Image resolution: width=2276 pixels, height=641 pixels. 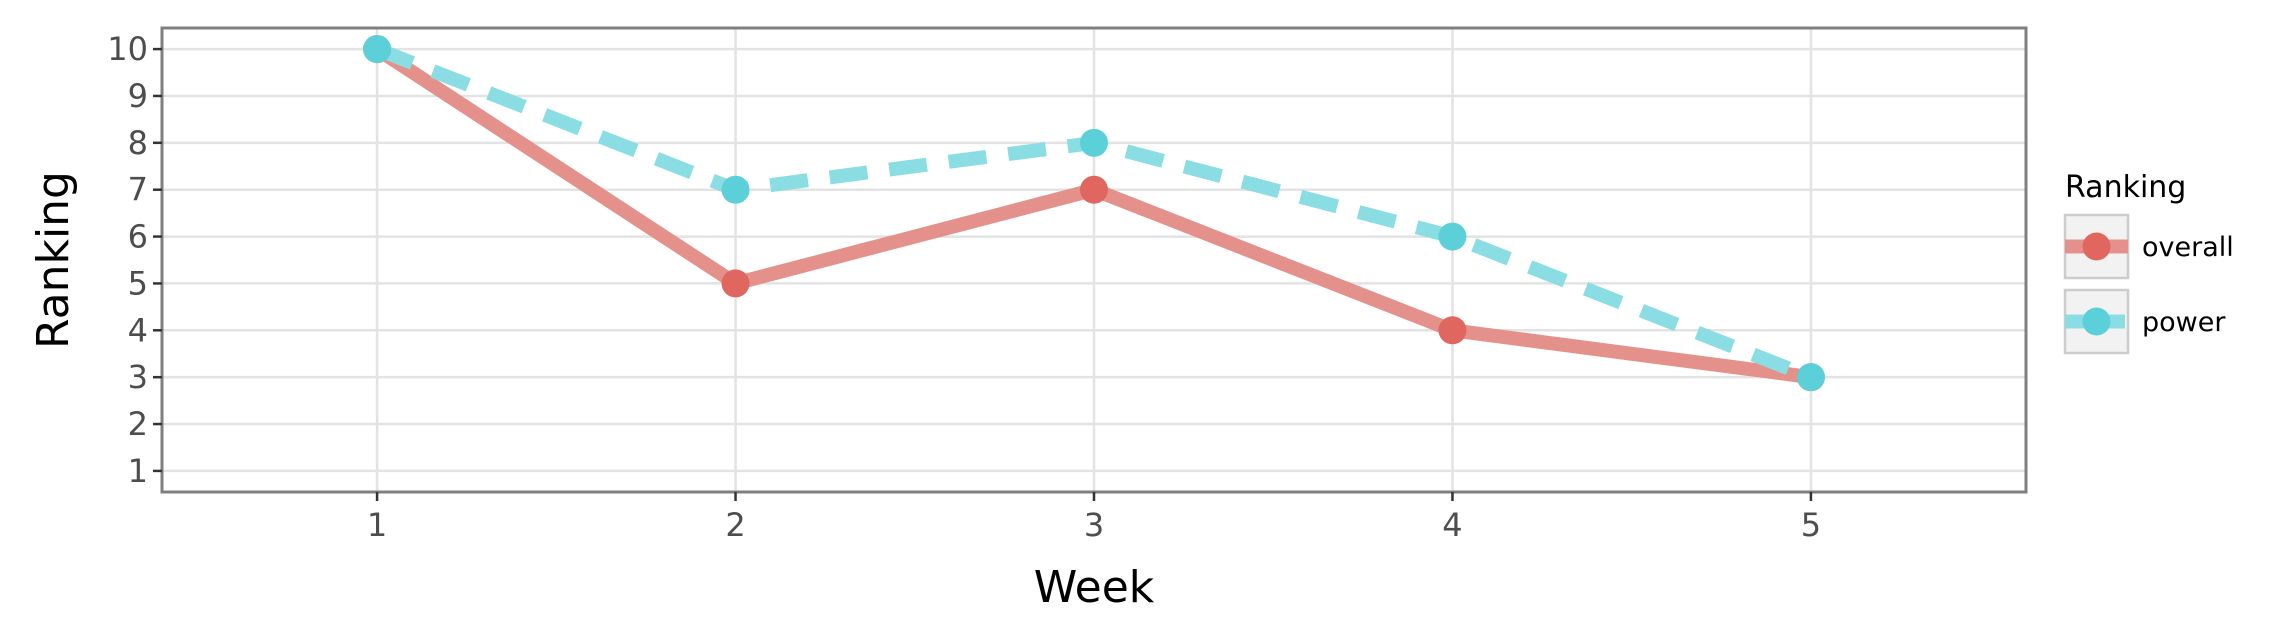 I want to click on x-tick-label: 1, so click(x=377, y=525).